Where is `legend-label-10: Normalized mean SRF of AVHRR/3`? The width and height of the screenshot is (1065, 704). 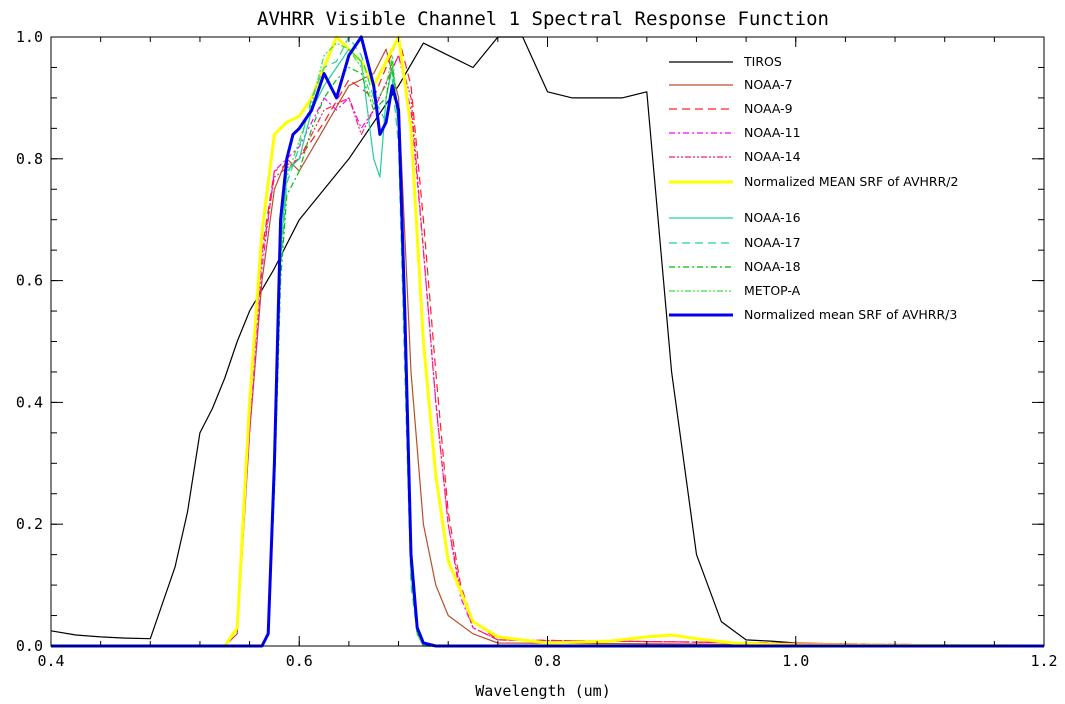 legend-label-10: Normalized mean SRF of AVHRR/3 is located at coordinates (850, 314).